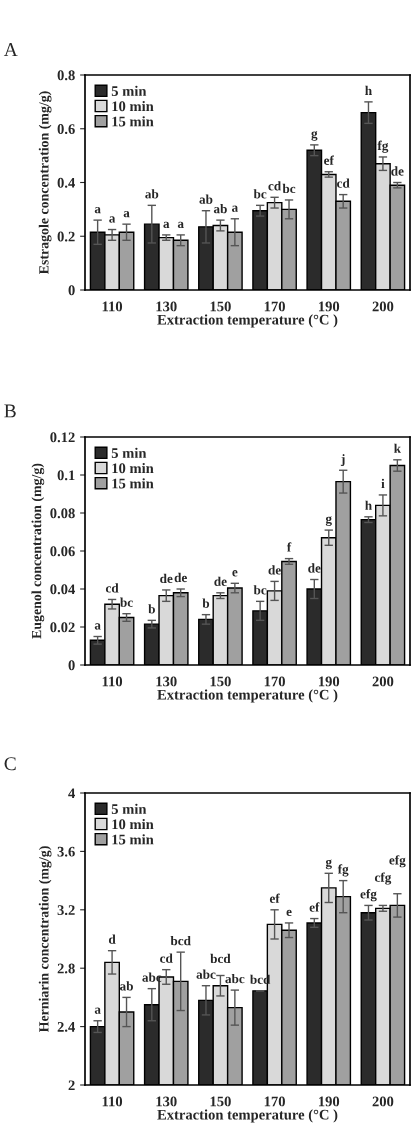 Image resolution: width=420 pixels, height=1136 pixels. I want to click on y-tick-label: 2.4, so click(66, 1027).